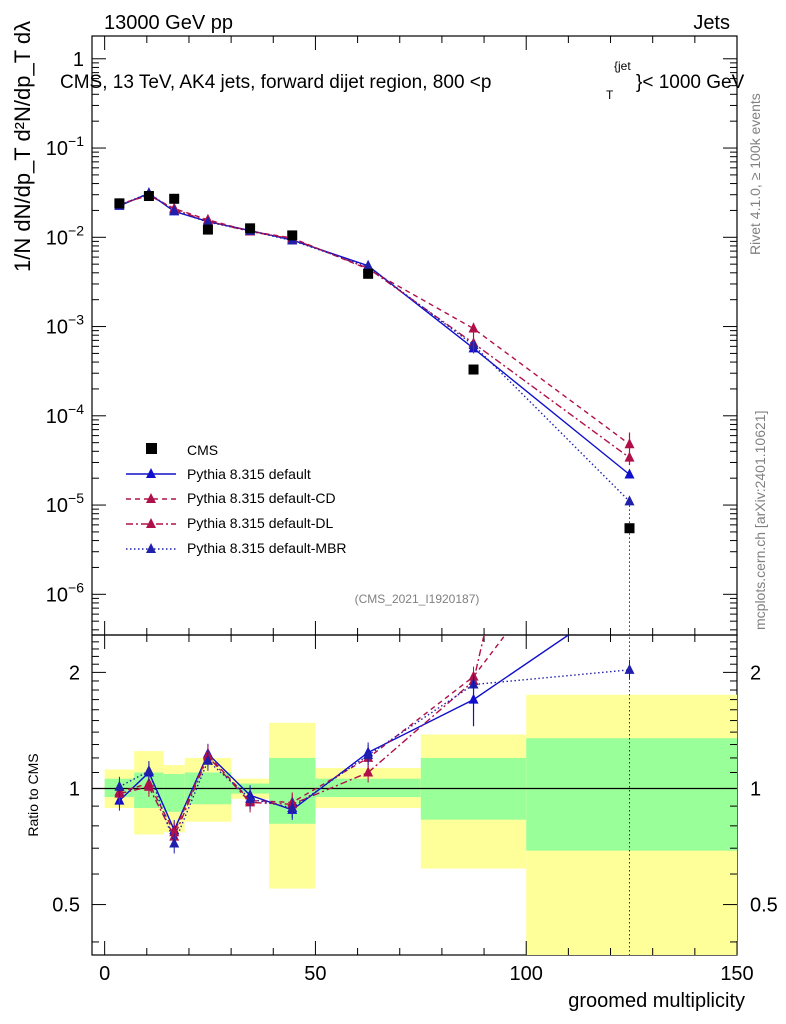 This screenshot has height=1024, width=786. What do you see at coordinates (610, 95) in the screenshot?
I see `plot-title-subscript: T` at bounding box center [610, 95].